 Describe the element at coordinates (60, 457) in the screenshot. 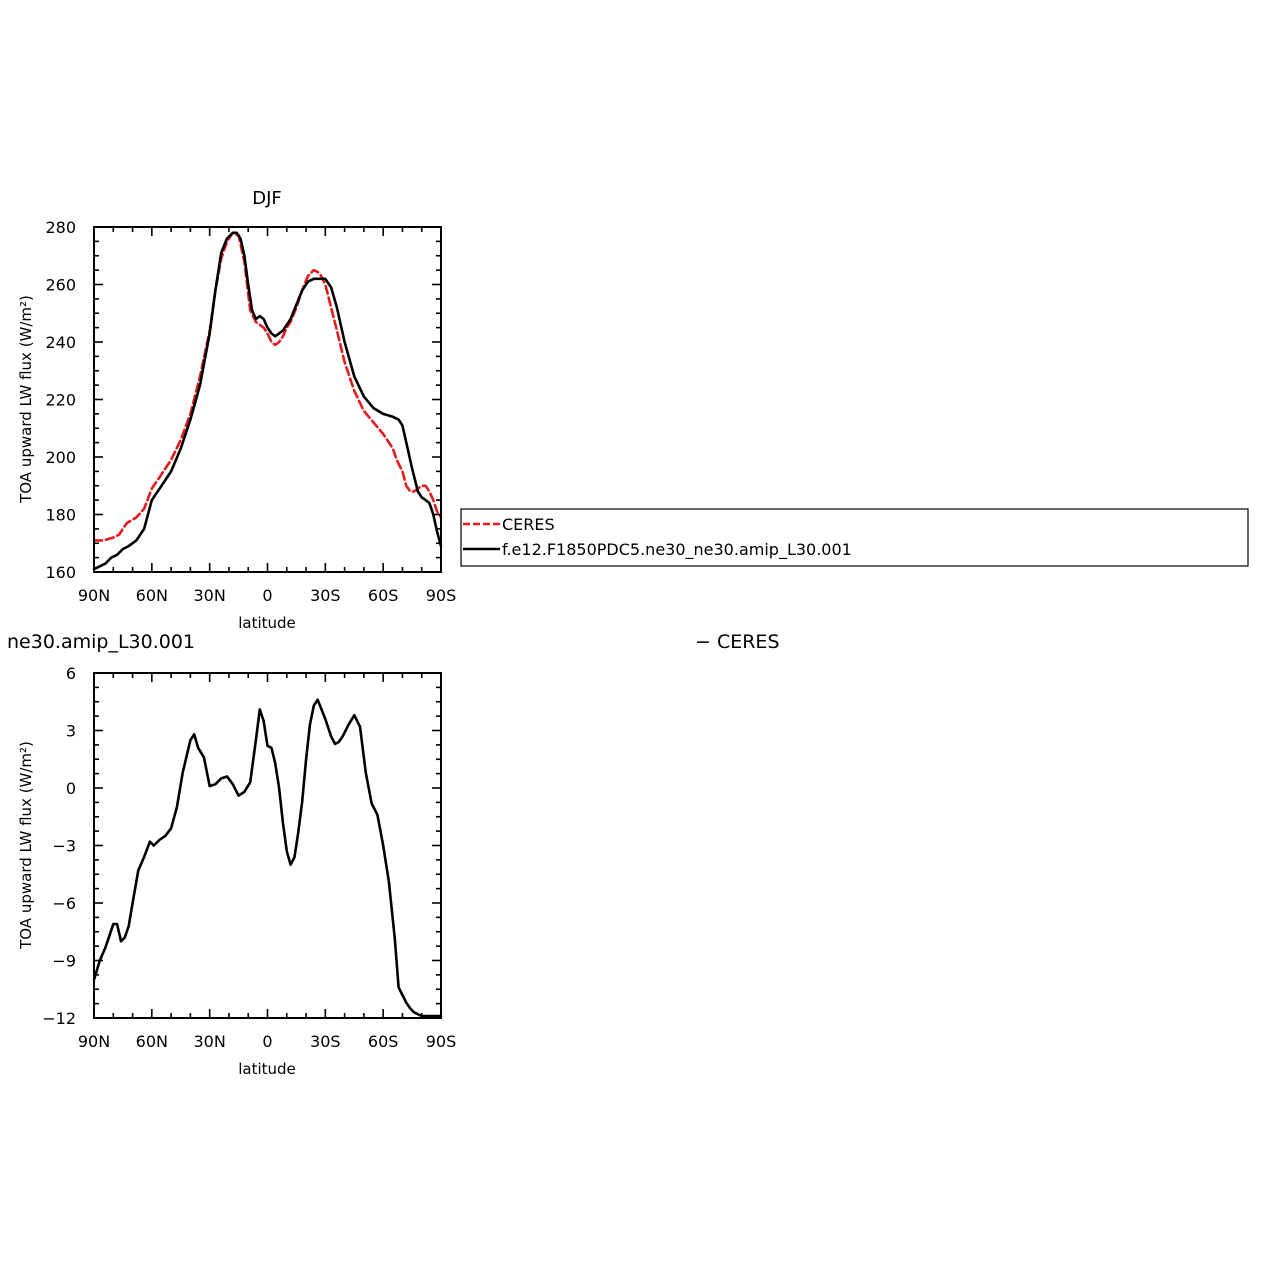

I see `y-tick-label: 200` at that location.